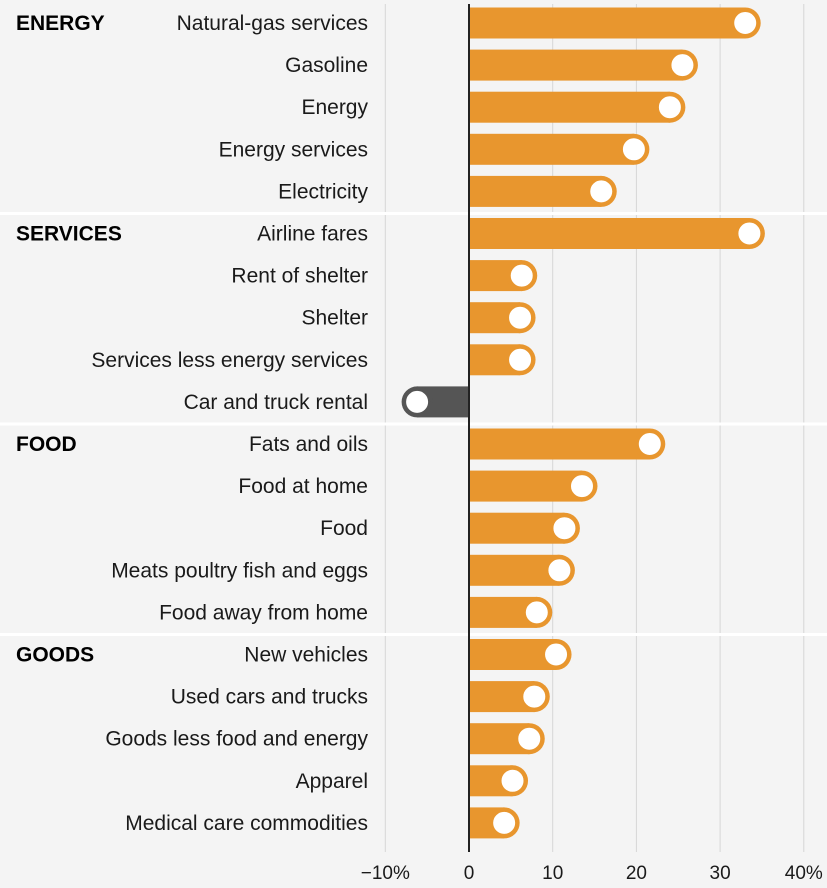 The image size is (827, 888). Describe the element at coordinates (46, 444) in the screenshot. I see `group-label: FOOD` at that location.